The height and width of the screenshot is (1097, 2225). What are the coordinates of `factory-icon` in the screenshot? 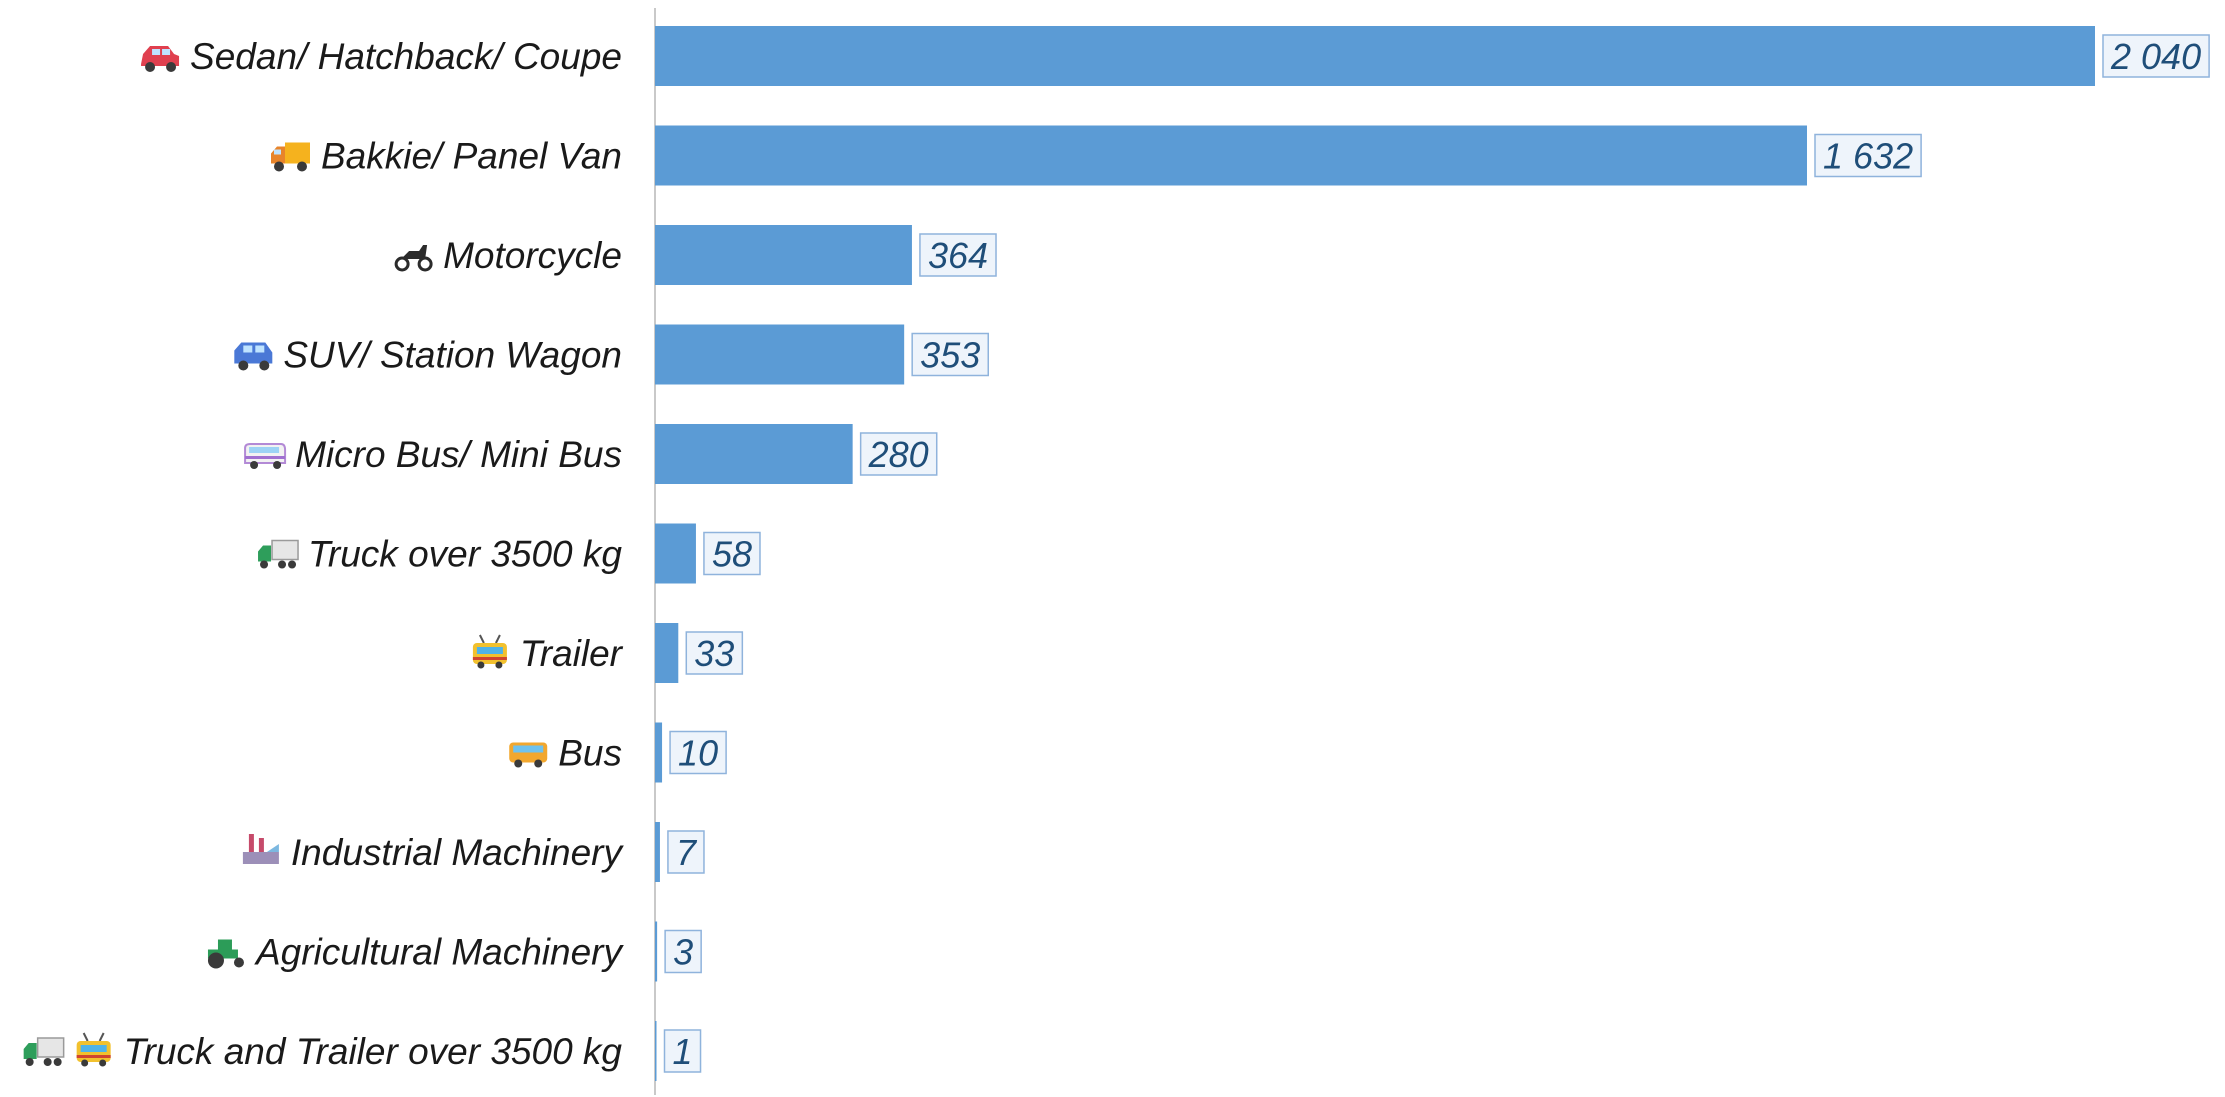 It's located at (260, 849).